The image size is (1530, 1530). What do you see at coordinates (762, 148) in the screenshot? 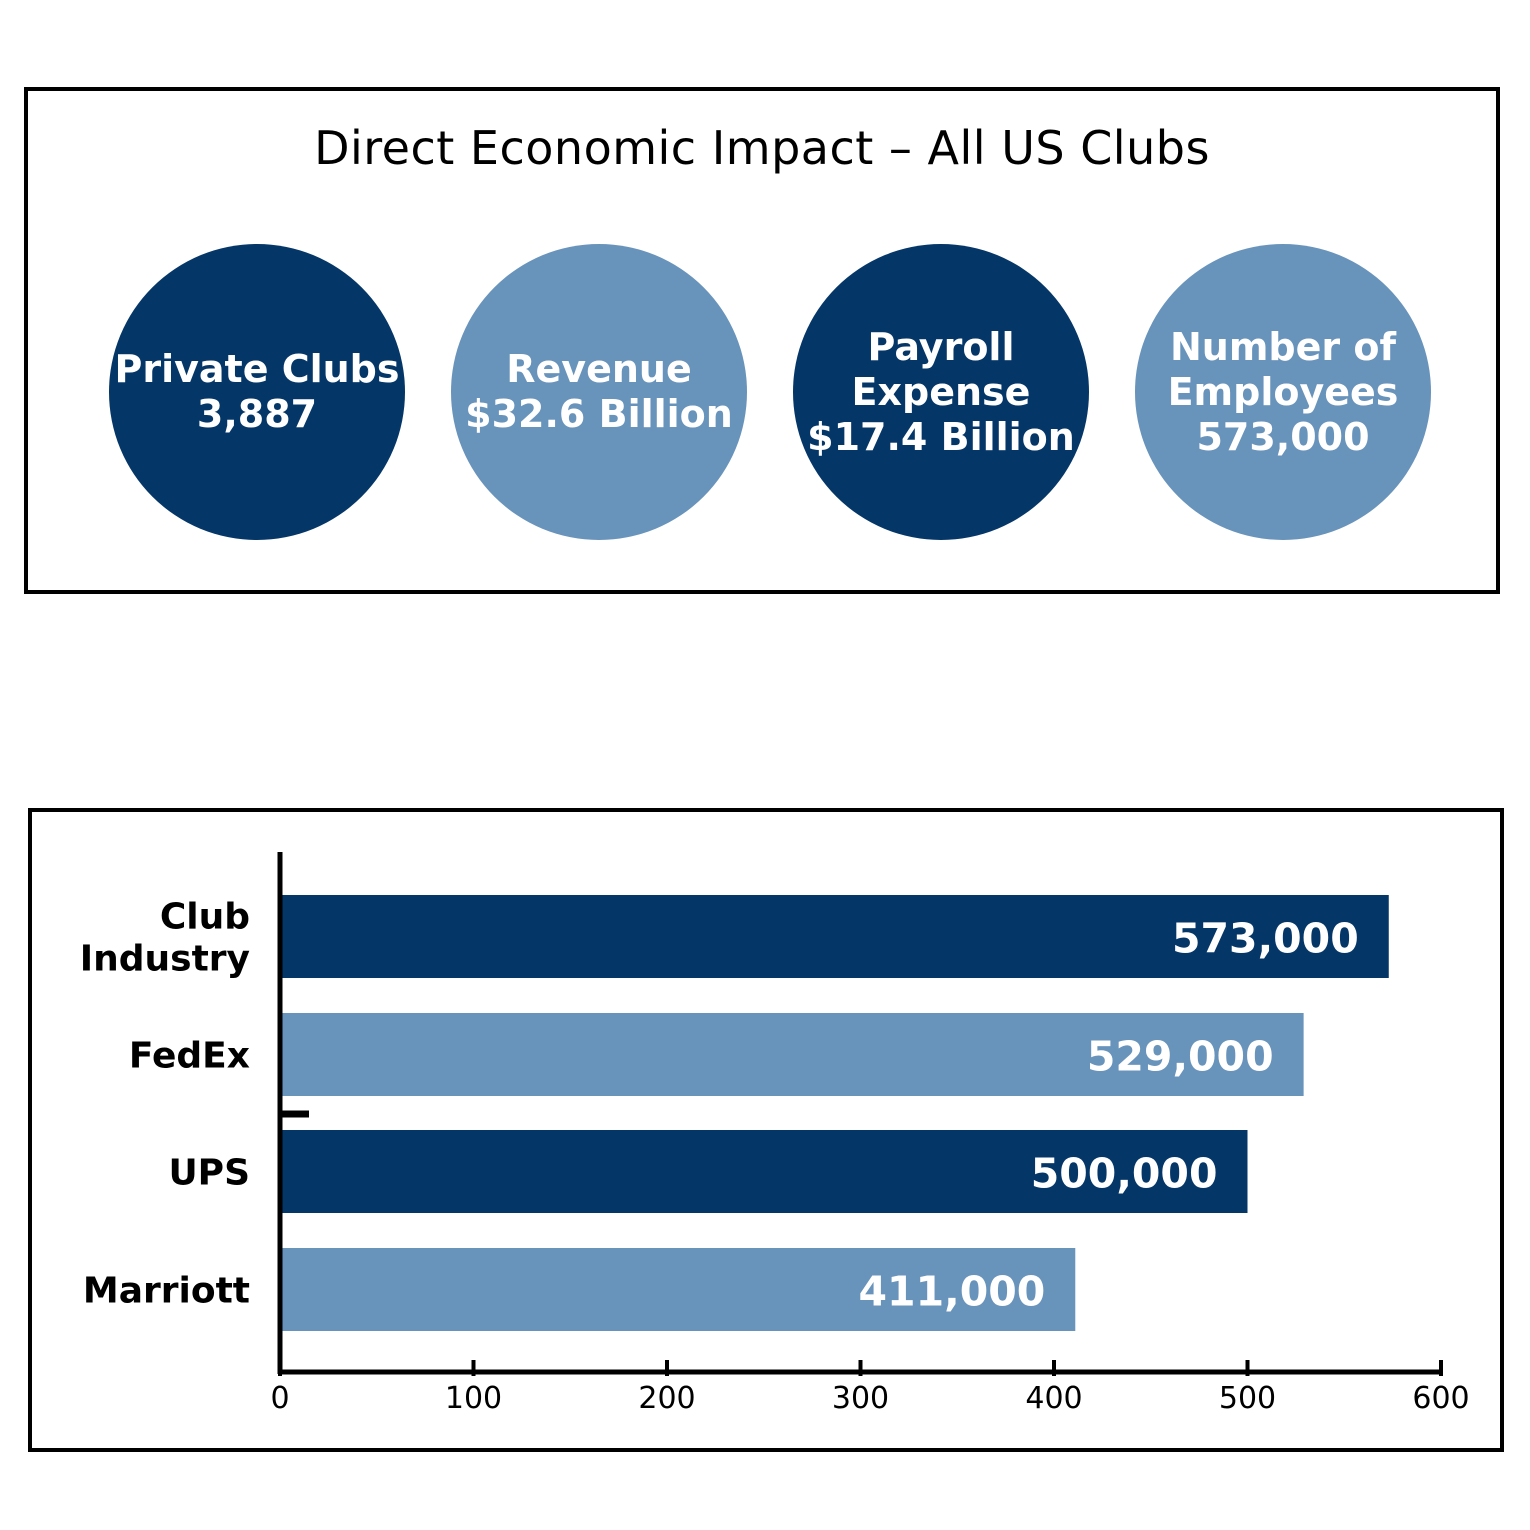
I see `impact-title: Direct Economic Impact – All US Clubs` at bounding box center [762, 148].